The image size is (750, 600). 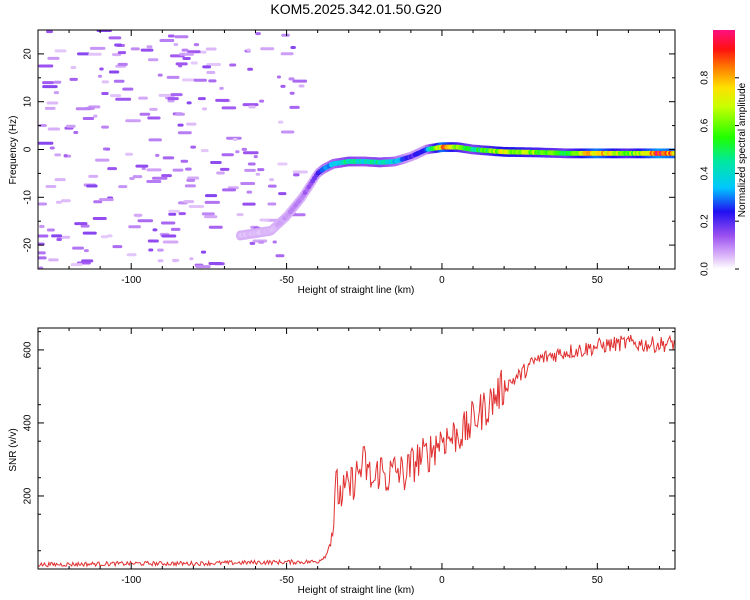 I want to click on spectrogram-y-axis-label: Frequency (Hz), so click(x=13, y=150).